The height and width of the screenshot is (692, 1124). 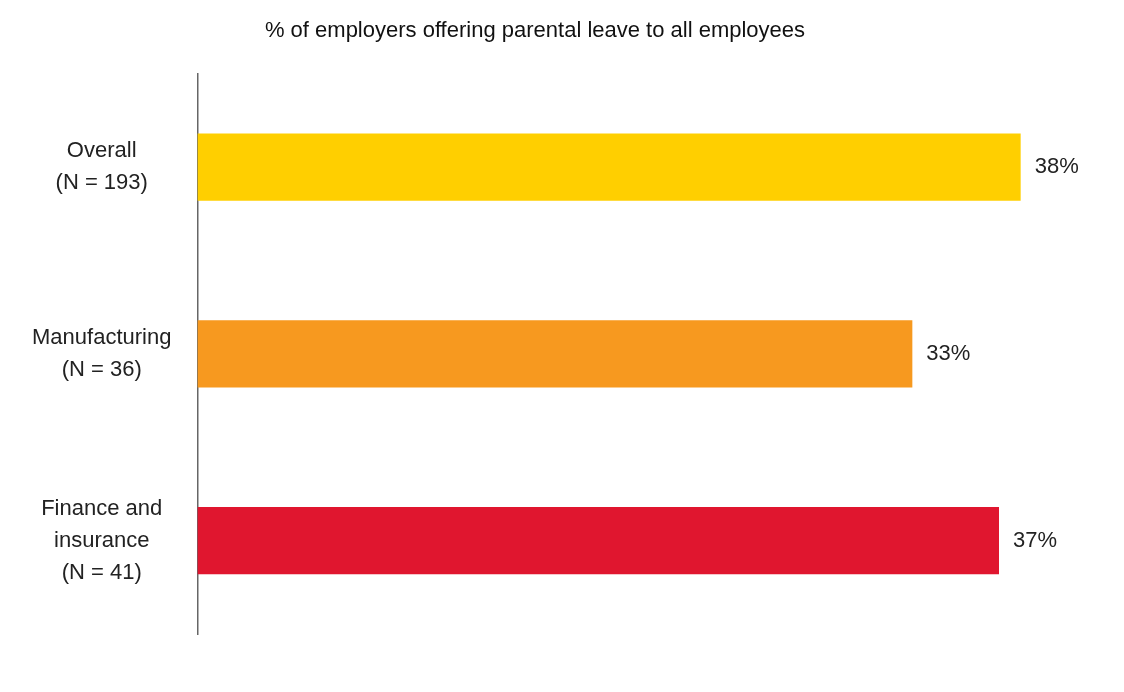 I want to click on data-label: 33%, so click(x=948, y=353).